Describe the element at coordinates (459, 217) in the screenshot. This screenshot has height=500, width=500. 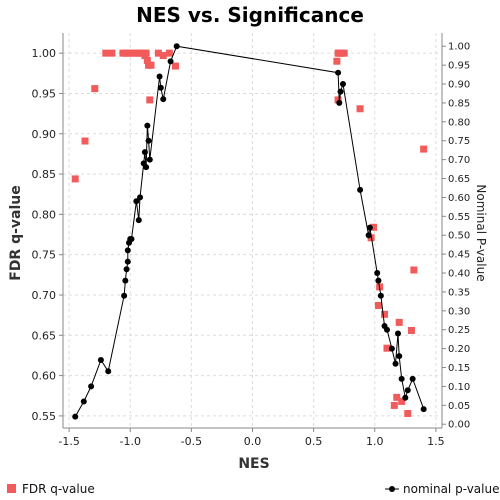
I see `y2-tick-label: 0.55` at that location.